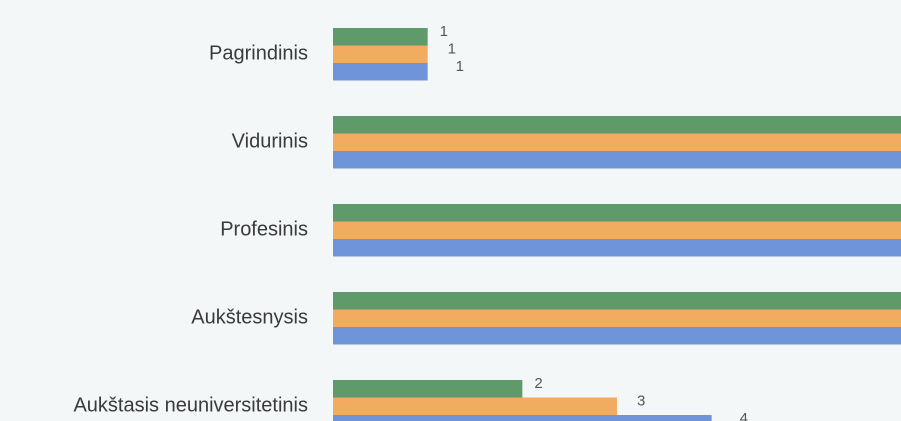 The height and width of the screenshot is (421, 901). What do you see at coordinates (249, 318) in the screenshot?
I see `category-label: Aukštesnysis` at bounding box center [249, 318].